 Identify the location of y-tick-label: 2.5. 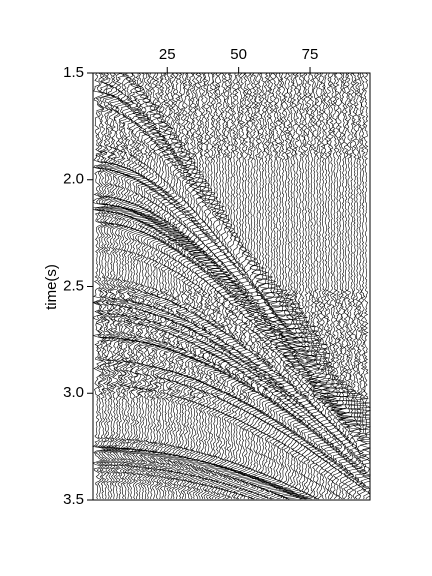
(73, 285).